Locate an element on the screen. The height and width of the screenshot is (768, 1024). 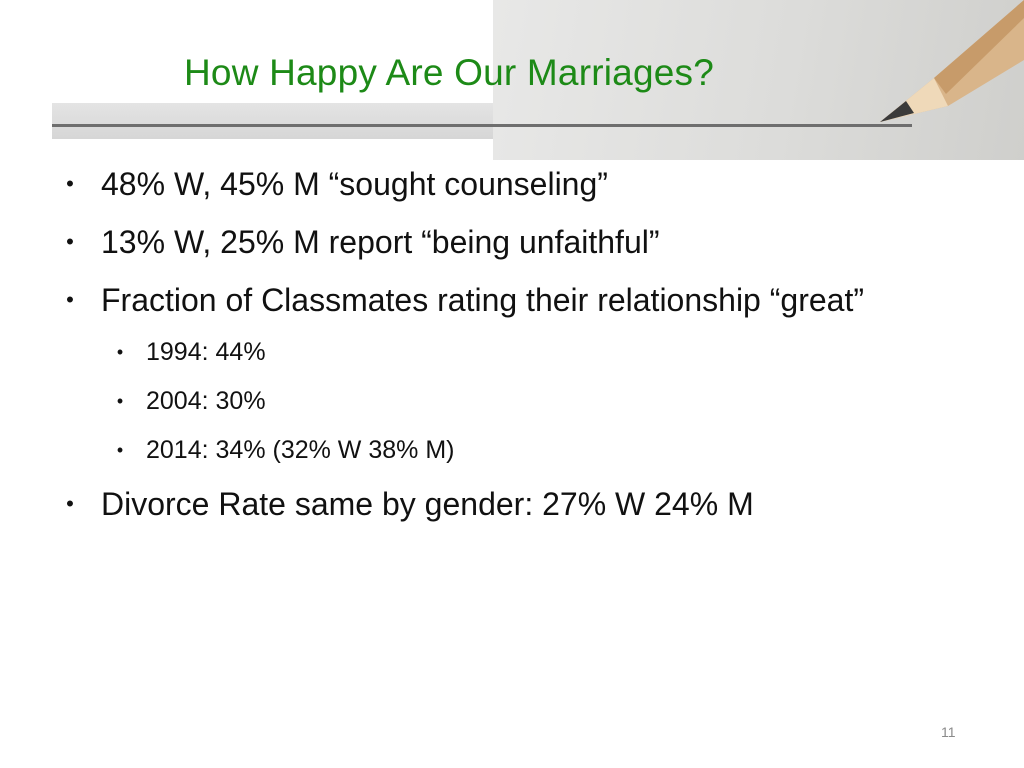
header-rule is located at coordinates (482, 125).